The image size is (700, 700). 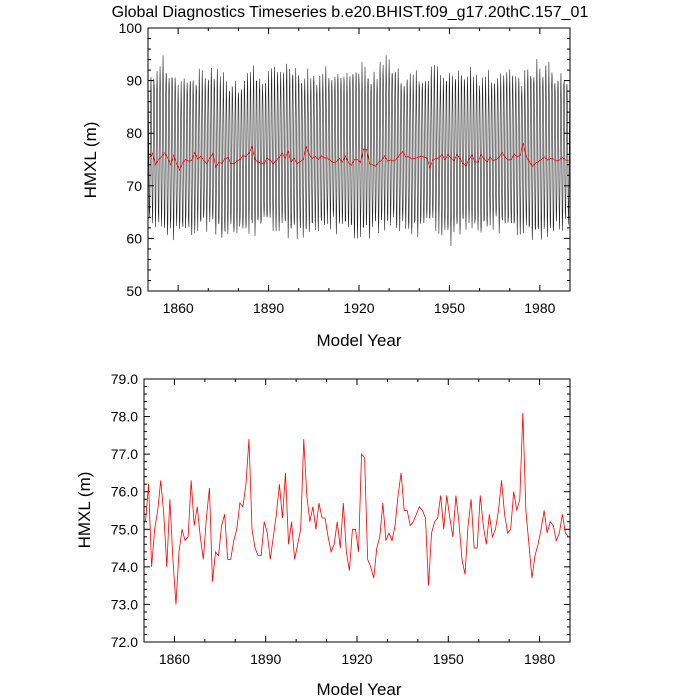 I want to click on bottom-y-axis-label: HMXL (m), so click(x=84, y=510).